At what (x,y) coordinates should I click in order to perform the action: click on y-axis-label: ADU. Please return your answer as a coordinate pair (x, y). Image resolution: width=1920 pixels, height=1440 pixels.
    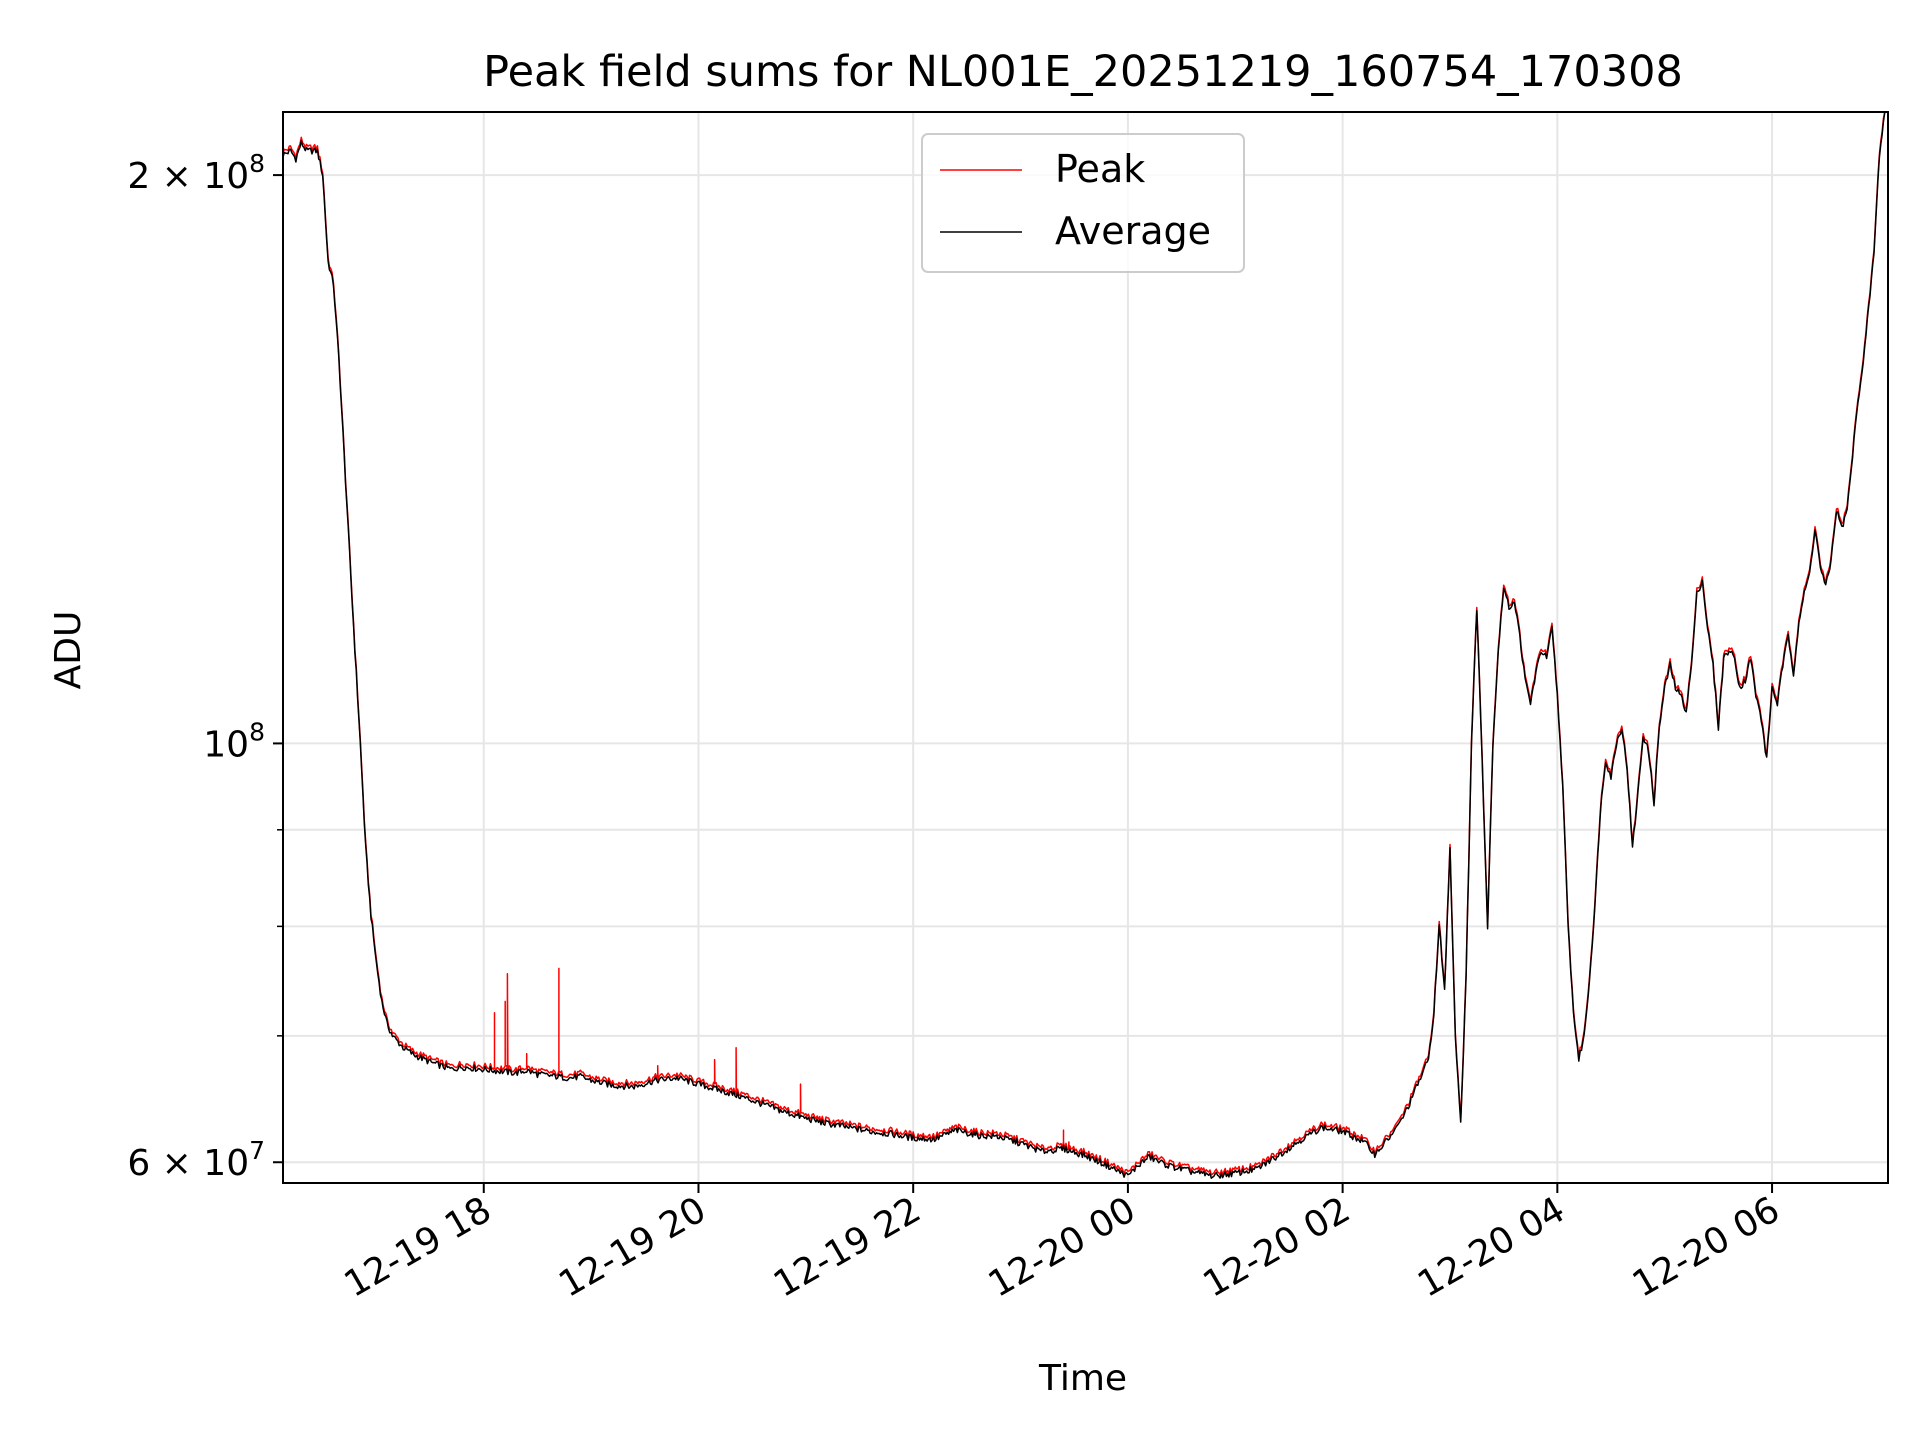
    Looking at the image, I should click on (68, 650).